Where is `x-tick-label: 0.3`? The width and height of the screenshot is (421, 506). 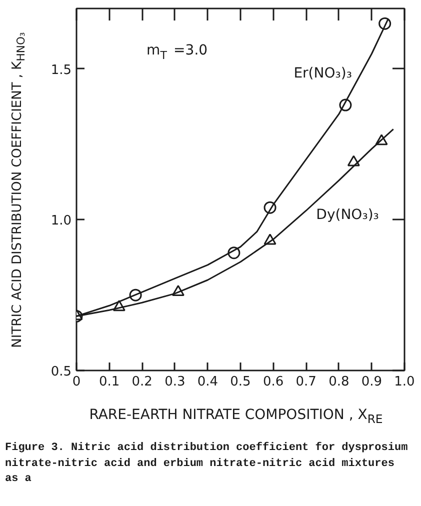 x-tick-label: 0.3 is located at coordinates (175, 382).